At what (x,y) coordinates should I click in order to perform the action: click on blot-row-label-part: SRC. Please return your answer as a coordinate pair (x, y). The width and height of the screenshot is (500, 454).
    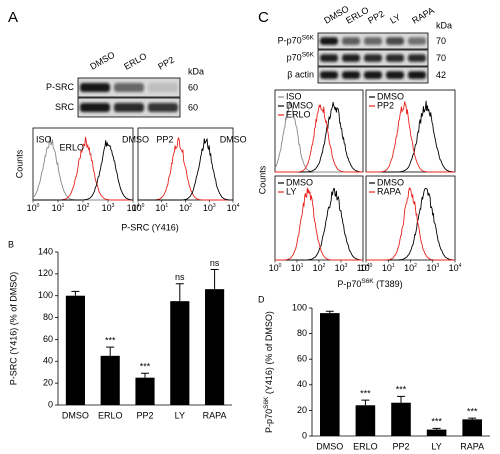
    Looking at the image, I should click on (65, 107).